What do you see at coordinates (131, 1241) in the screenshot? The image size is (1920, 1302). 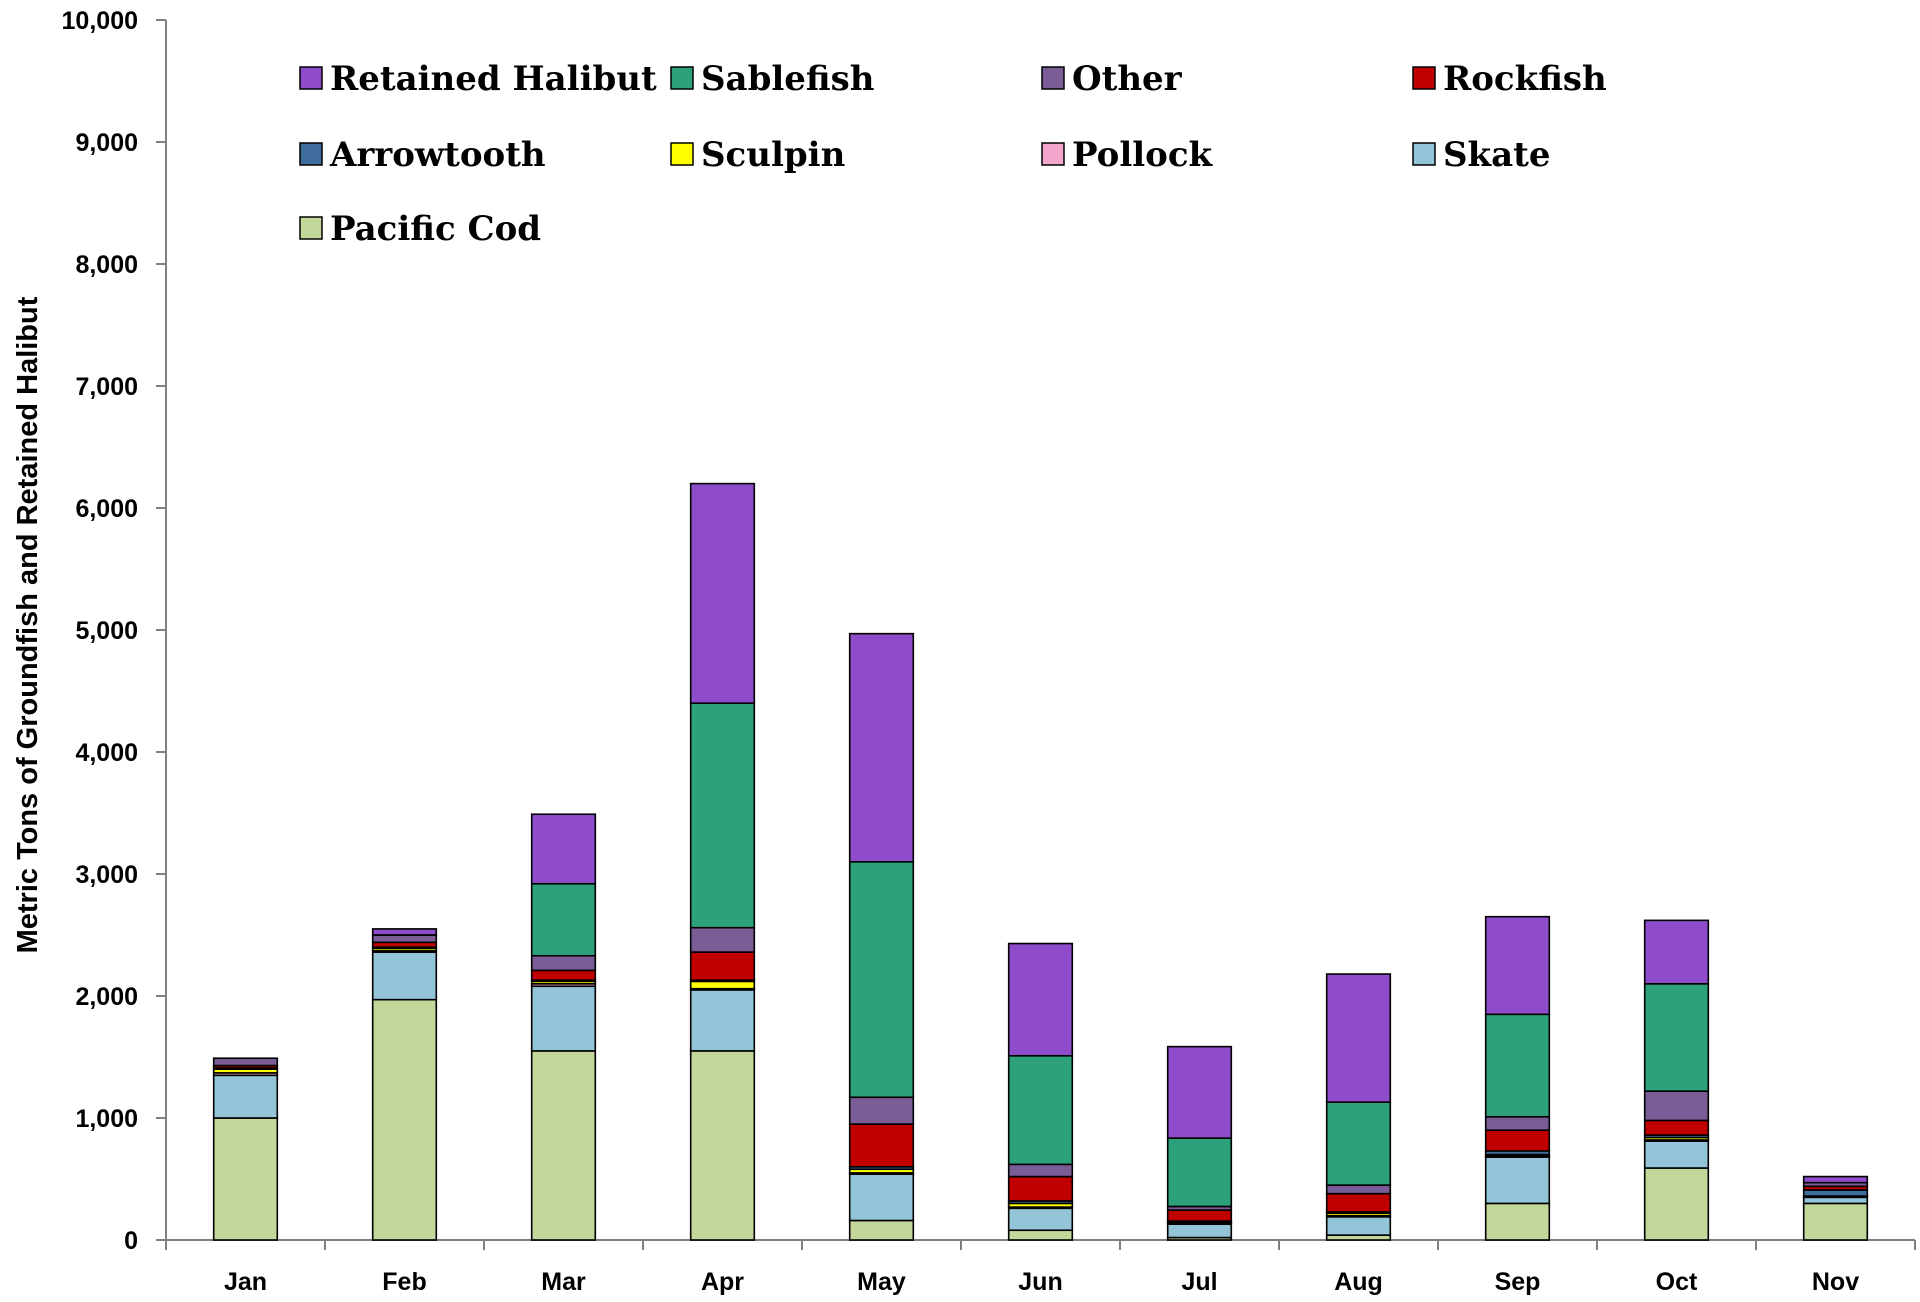 I see `y-tick-label: 0` at bounding box center [131, 1241].